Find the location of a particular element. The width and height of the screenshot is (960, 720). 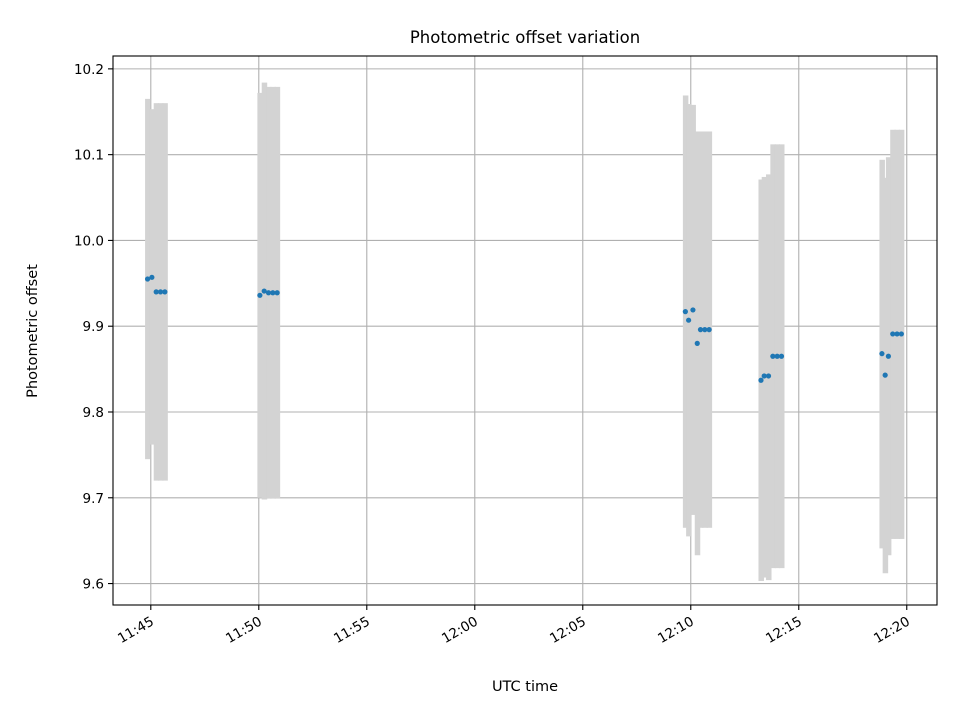

data-points is located at coordinates (524, 328).